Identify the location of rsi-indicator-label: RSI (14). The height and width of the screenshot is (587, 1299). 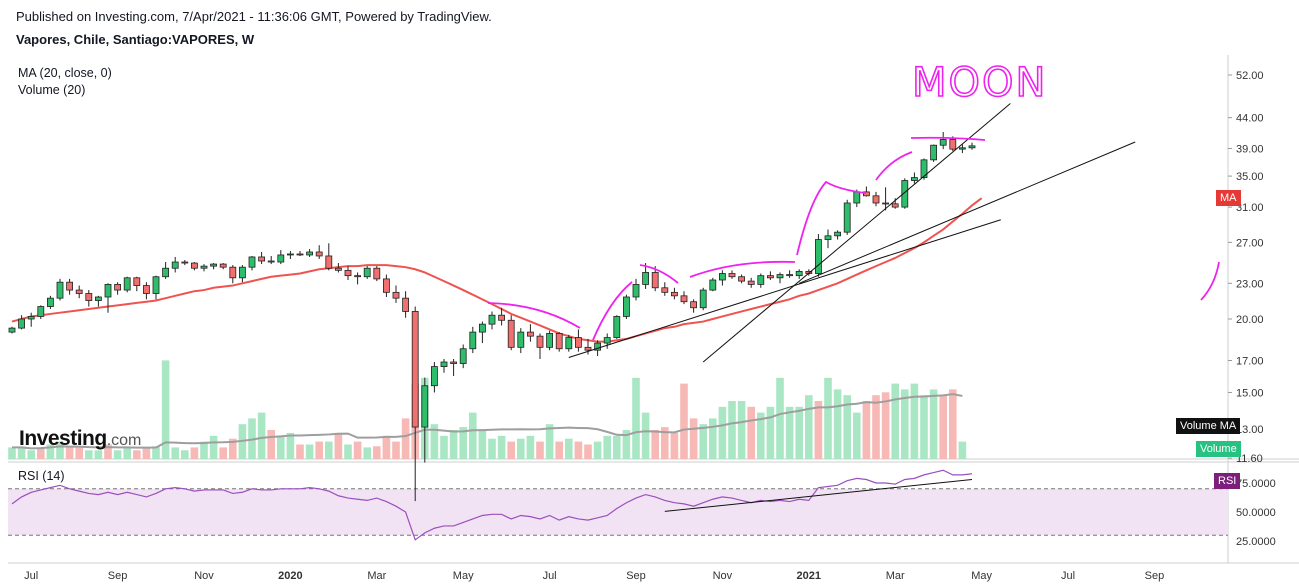
(41, 476).